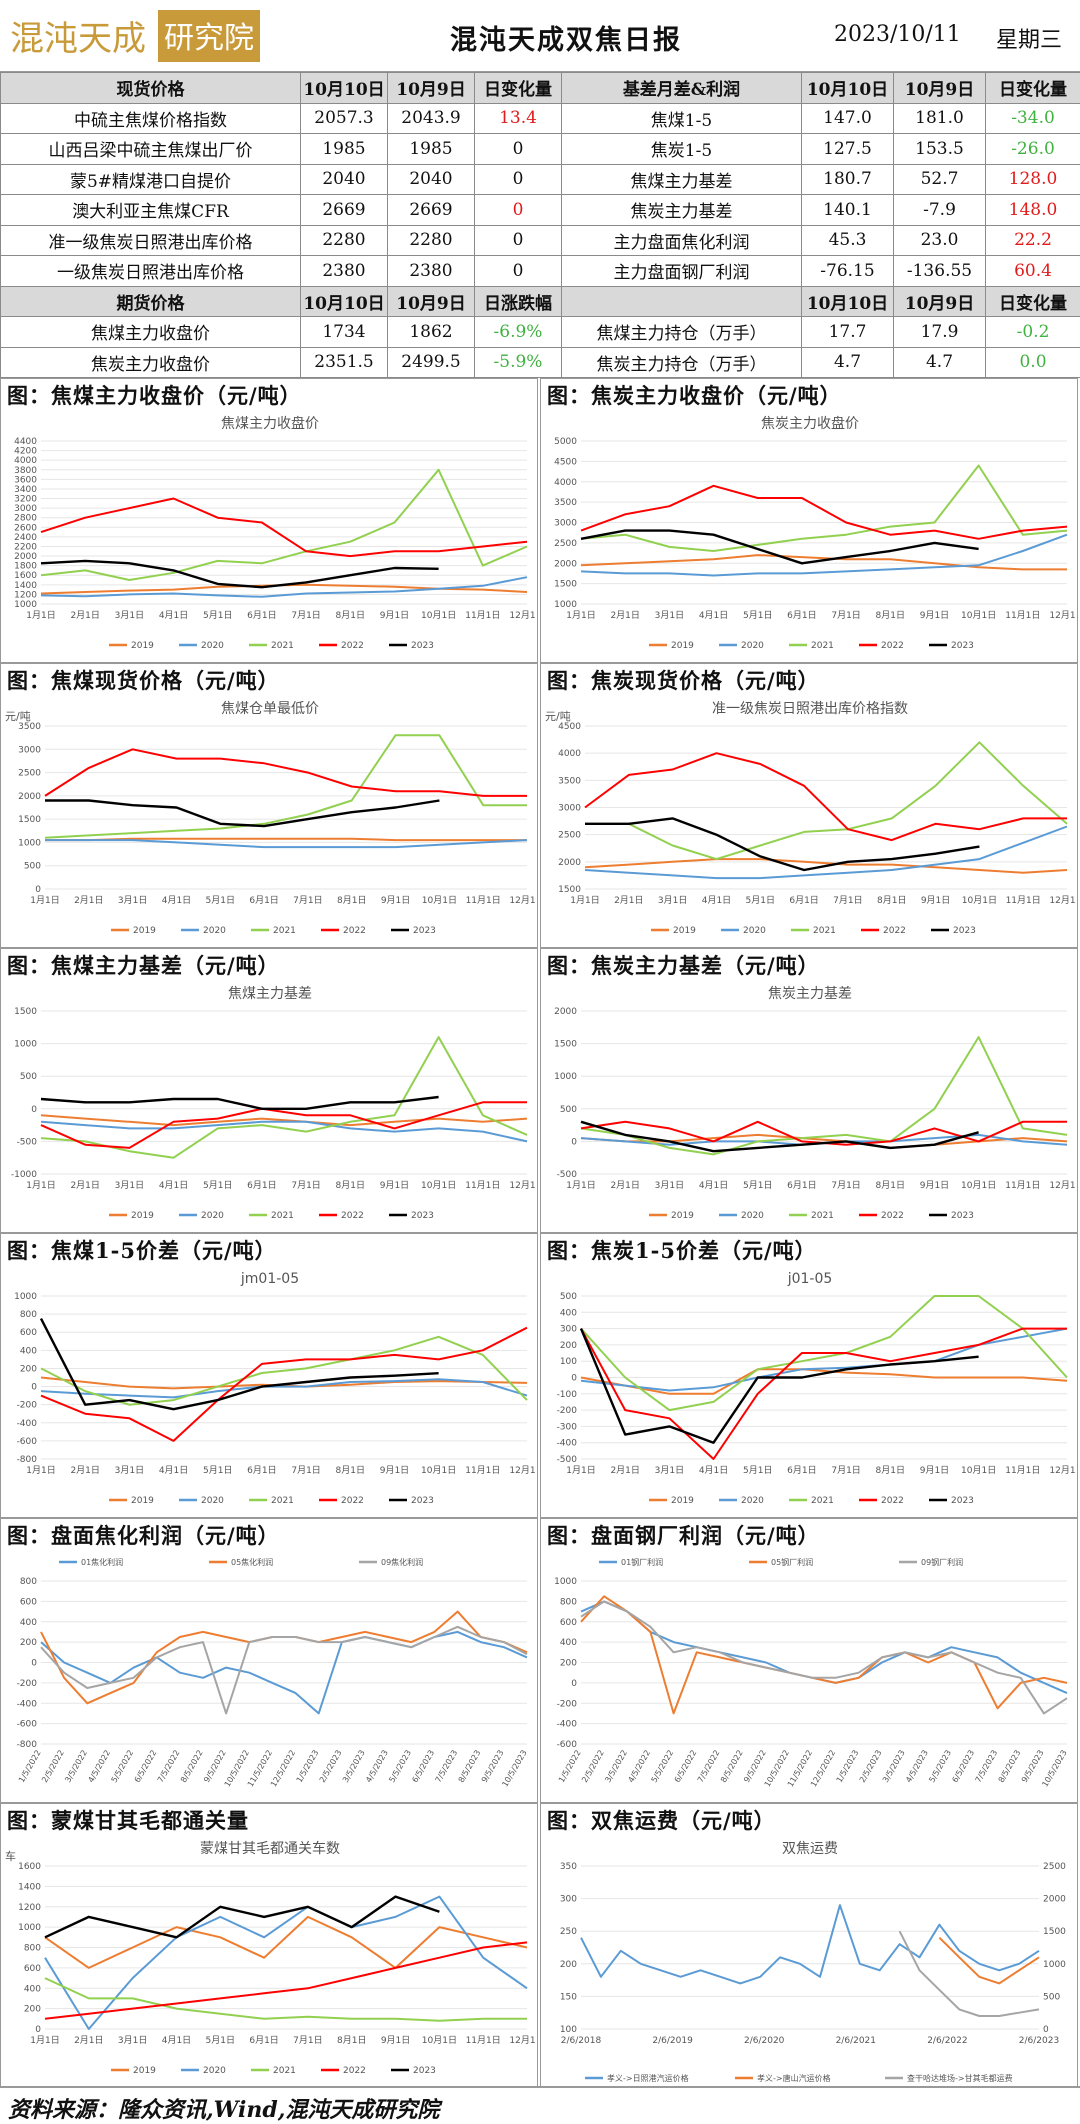  What do you see at coordinates (431, 179) in the screenshot?
I see `table-cell: 2040` at bounding box center [431, 179].